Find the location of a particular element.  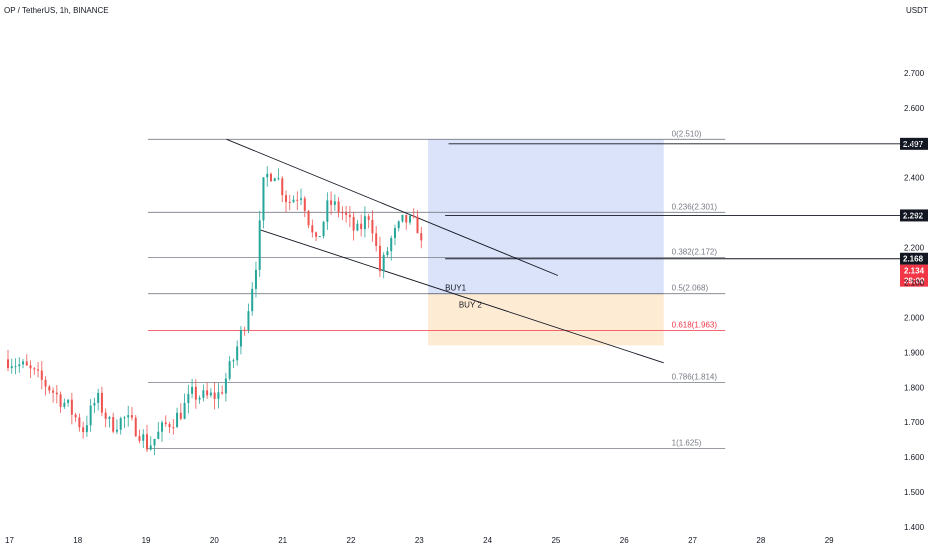

y-tick-2: 2.500 is located at coordinates (914, 143).